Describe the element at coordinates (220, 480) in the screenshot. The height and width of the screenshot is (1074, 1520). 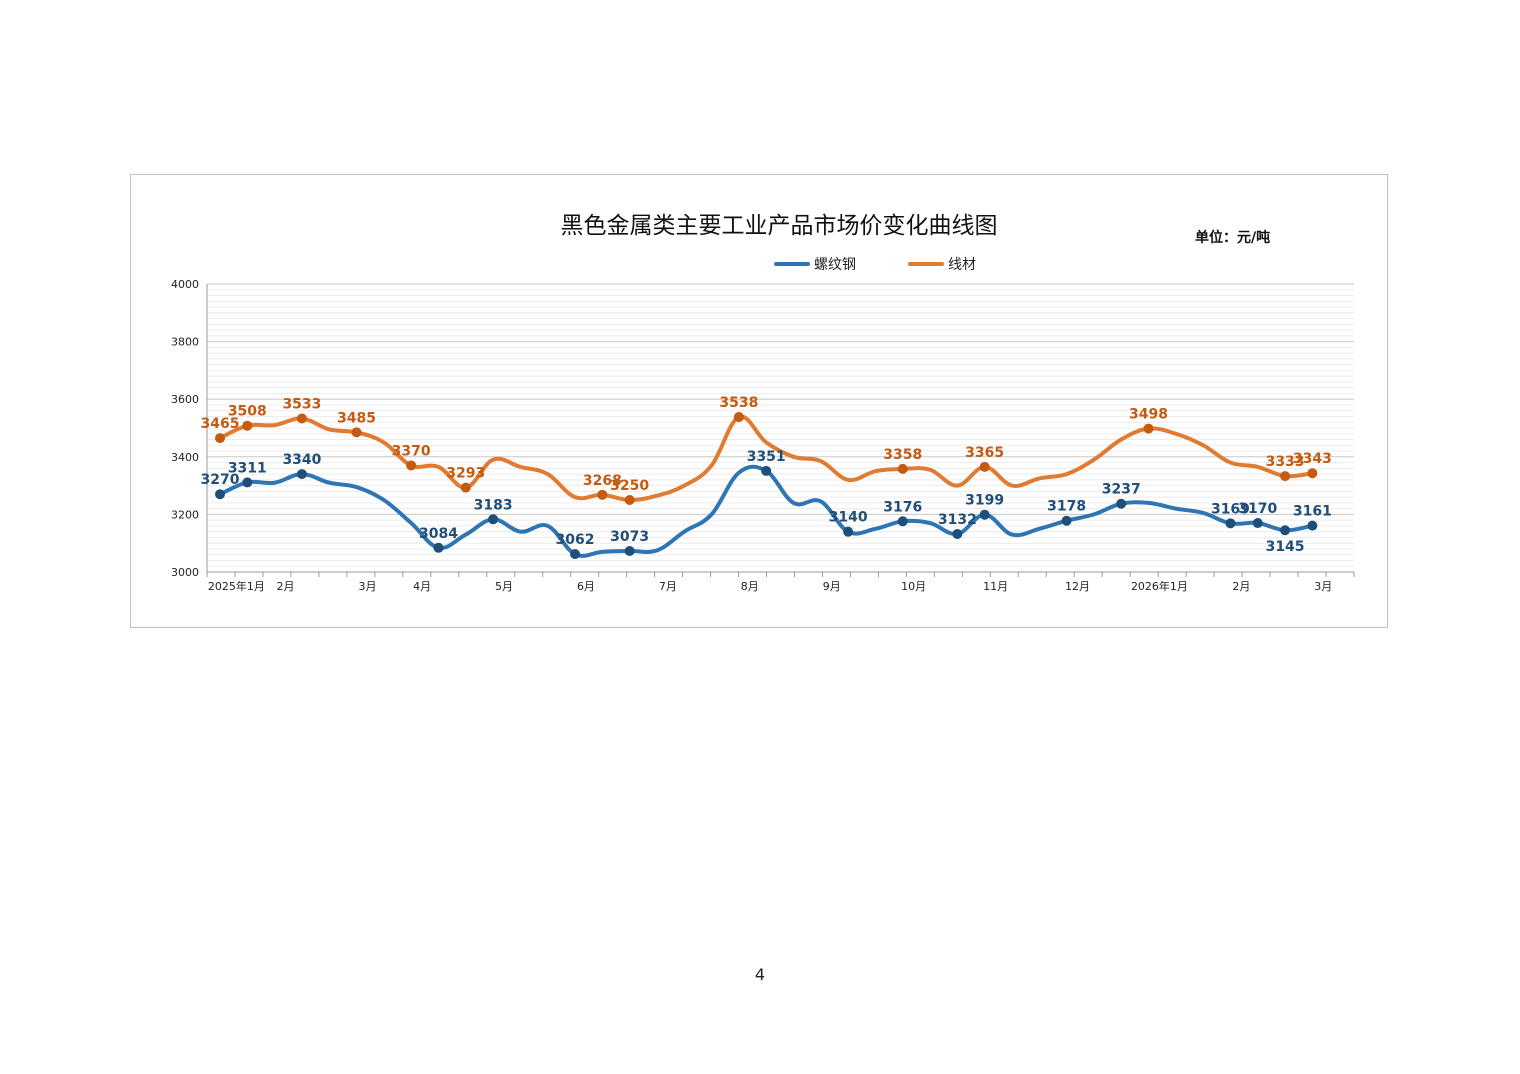
I see `data-label: 3270` at that location.